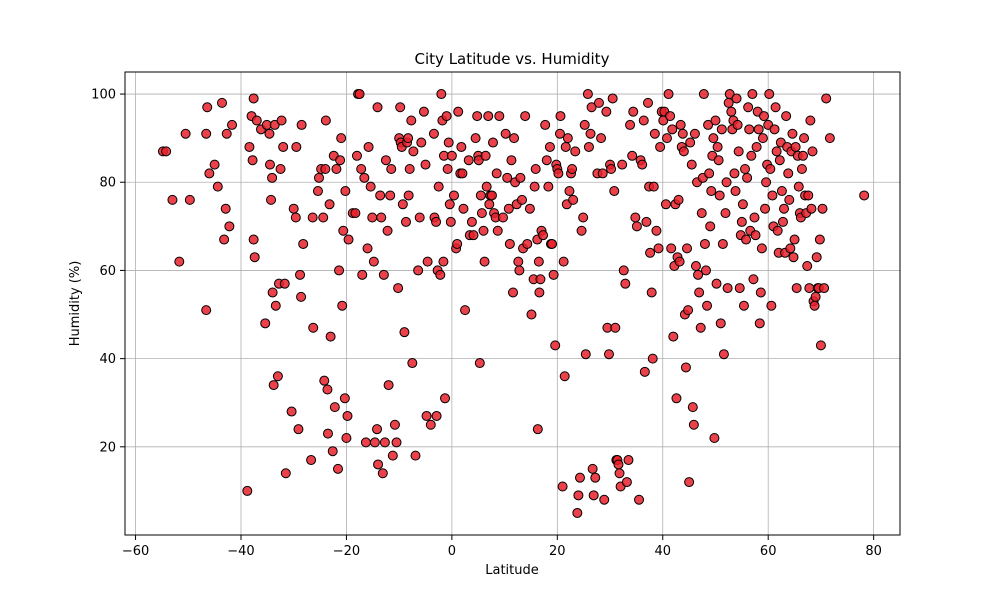 This screenshot has height=600, width=1000. Describe the element at coordinates (768, 551) in the screenshot. I see `x-tick-label: 60` at that location.